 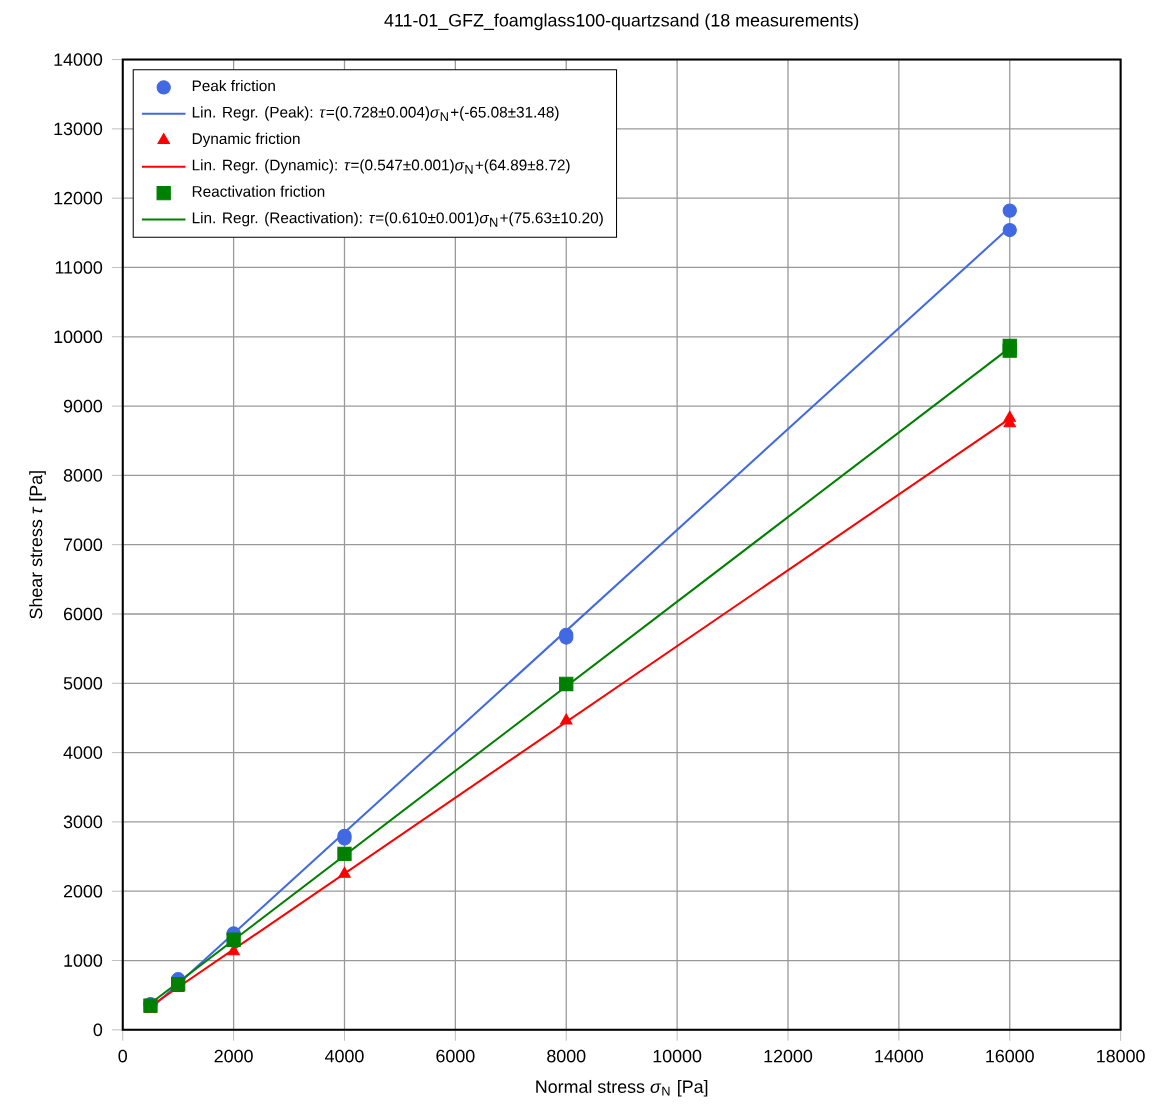 I want to click on x-tick-label: 2000, so click(x=233, y=1056).